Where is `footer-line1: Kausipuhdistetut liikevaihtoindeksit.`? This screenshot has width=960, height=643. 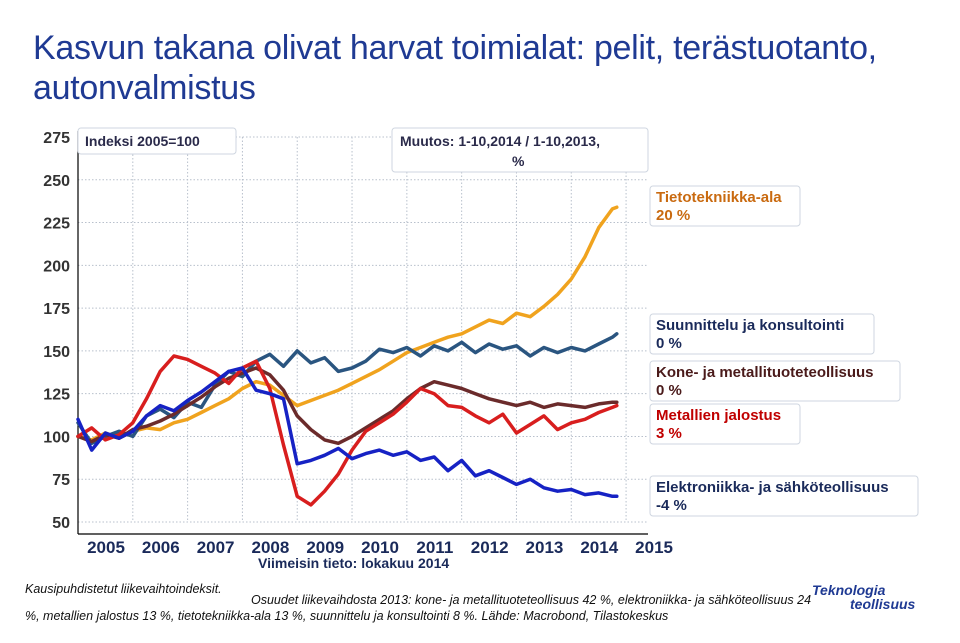
footer-line1: Kausipuhdistetut liikevaihtoindeksit. is located at coordinates (123, 589).